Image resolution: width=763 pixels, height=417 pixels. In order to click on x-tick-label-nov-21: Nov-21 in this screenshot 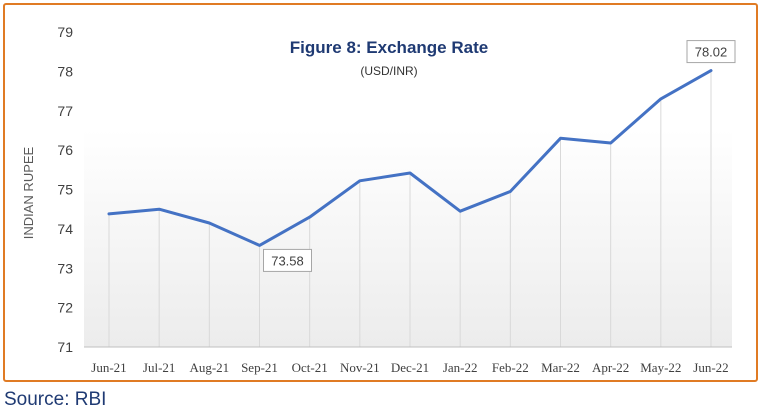, I will do `click(360, 367)`.